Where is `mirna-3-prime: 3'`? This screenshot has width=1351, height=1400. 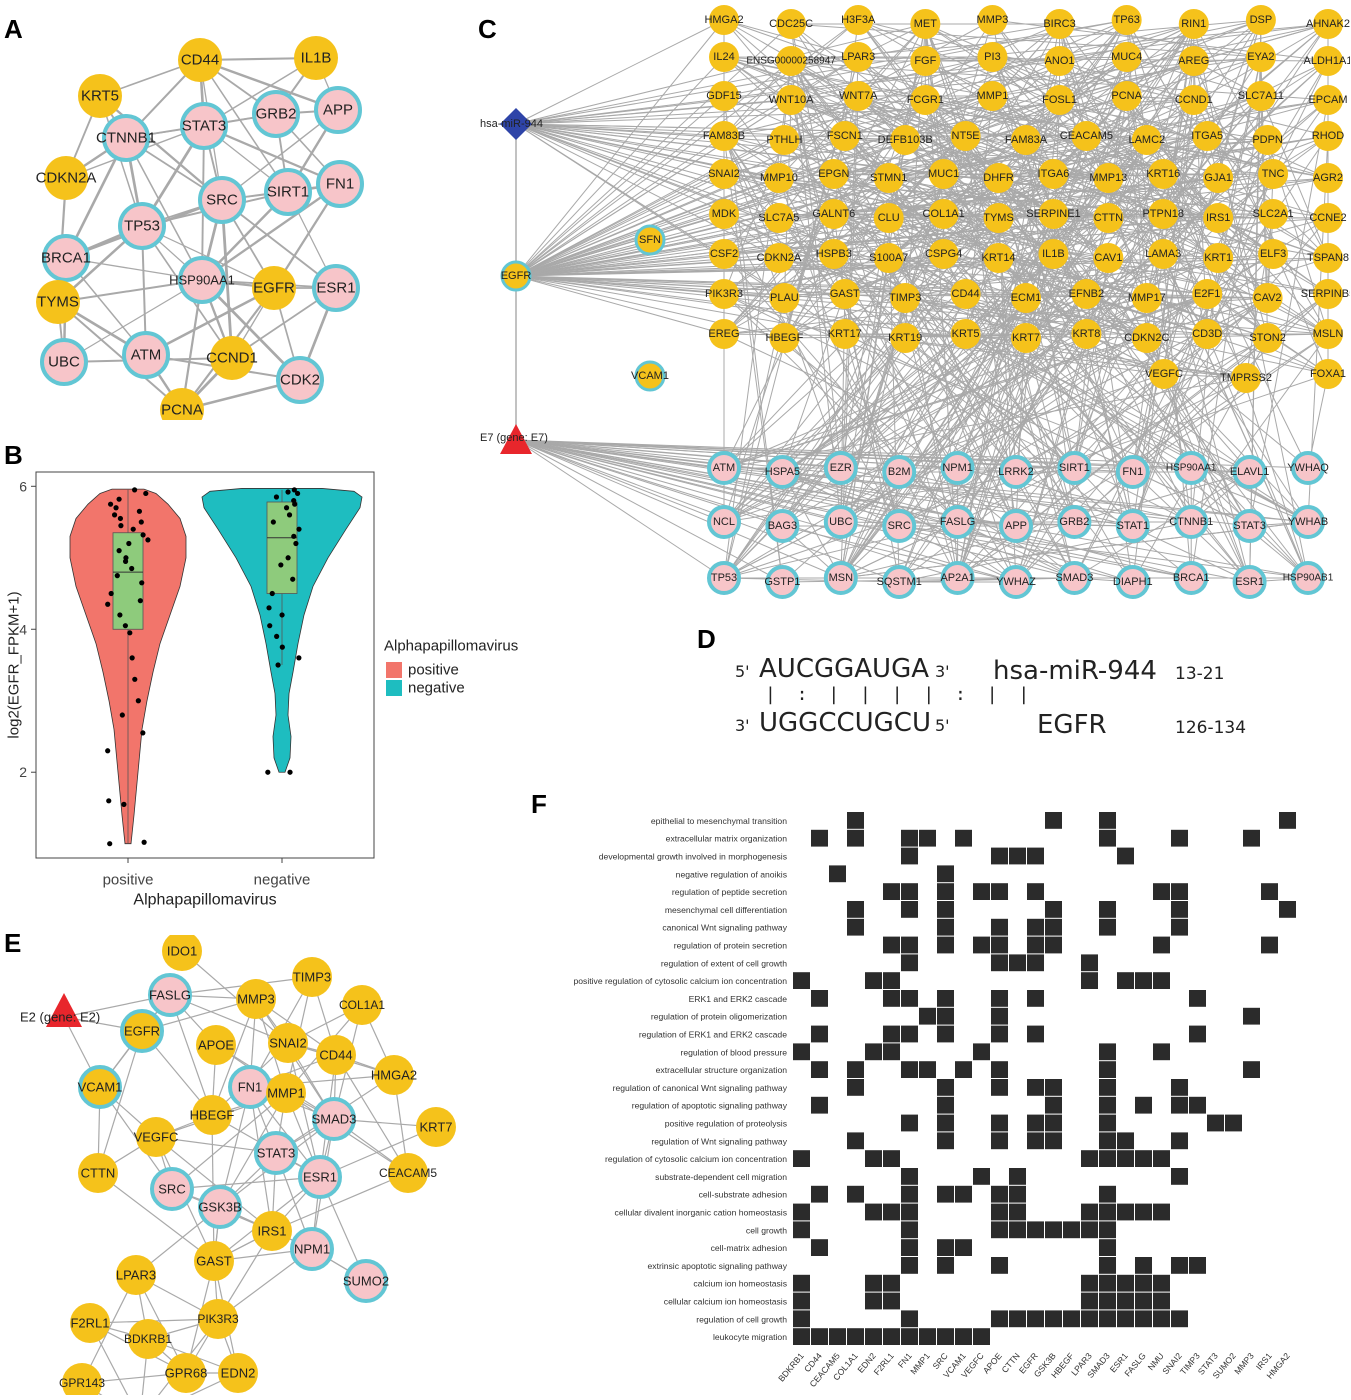
mirna-3-prime: 3' is located at coordinates (942, 671).